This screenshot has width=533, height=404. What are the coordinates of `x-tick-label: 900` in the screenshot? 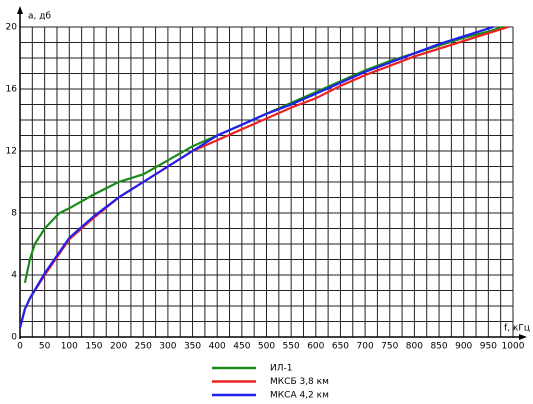 It's located at (463, 347).